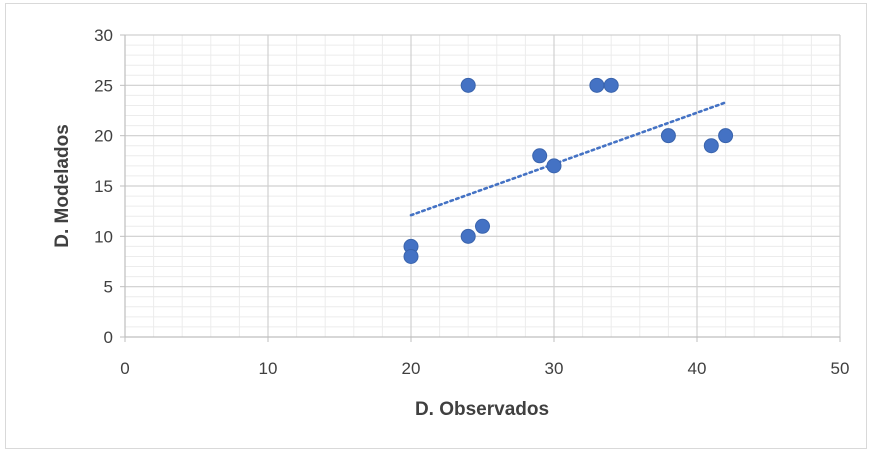 The image size is (874, 454). I want to click on x-tick-label: 20, so click(411, 368).